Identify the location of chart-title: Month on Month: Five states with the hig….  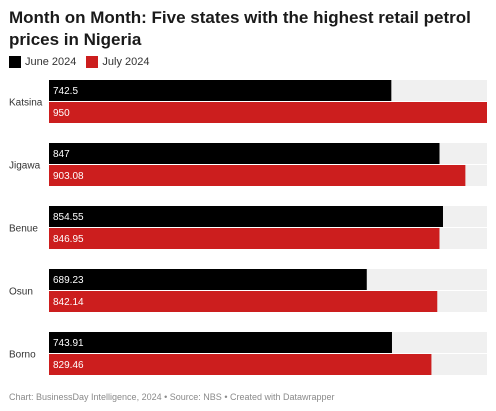
(240, 28).